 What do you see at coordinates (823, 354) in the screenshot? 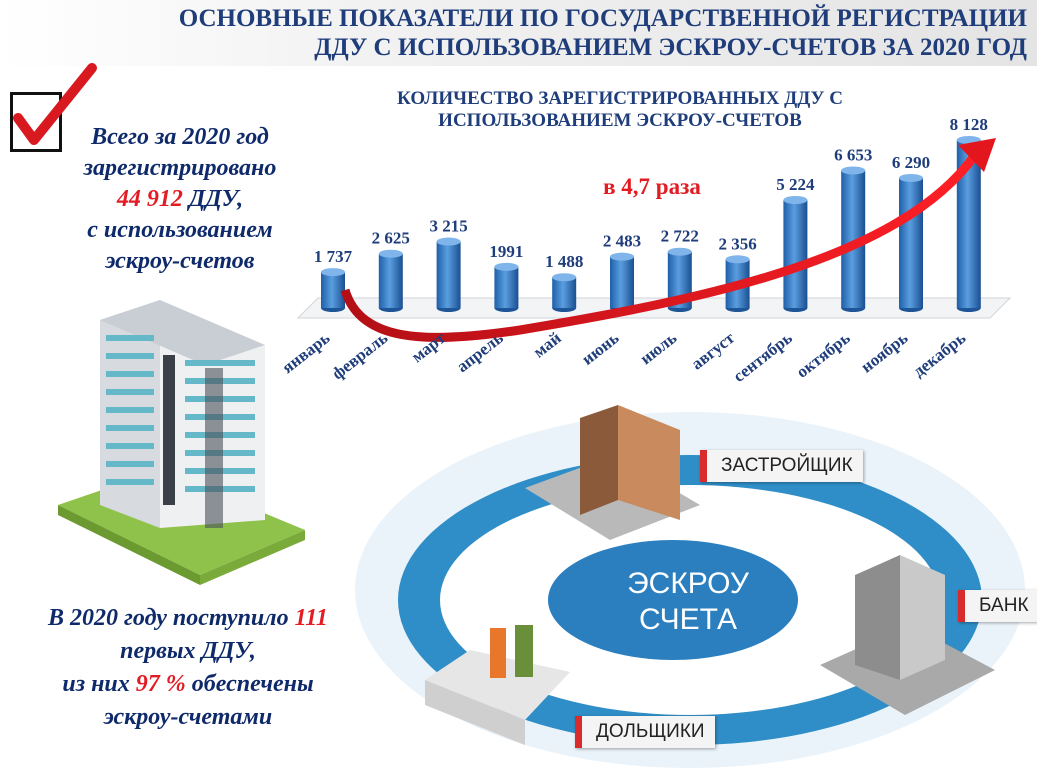
I see `category-label-10: октябрь` at bounding box center [823, 354].